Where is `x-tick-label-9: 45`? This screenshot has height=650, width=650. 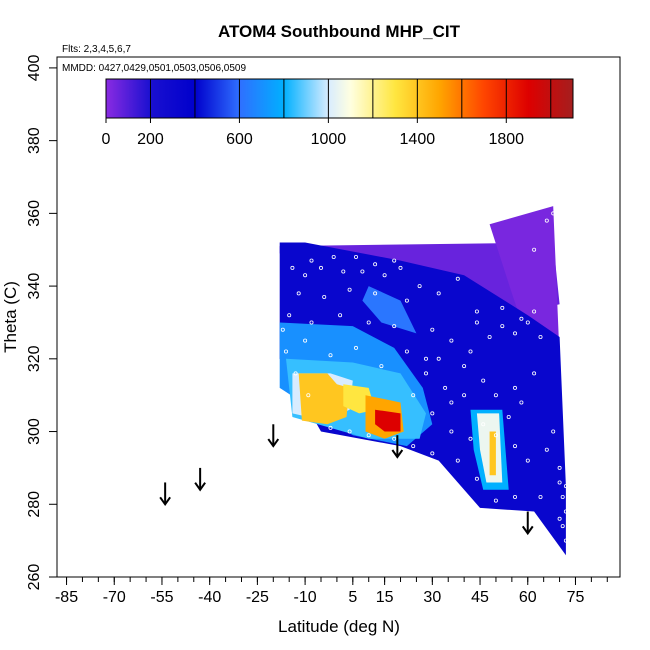 x-tick-label-9: 45 is located at coordinates (480, 597).